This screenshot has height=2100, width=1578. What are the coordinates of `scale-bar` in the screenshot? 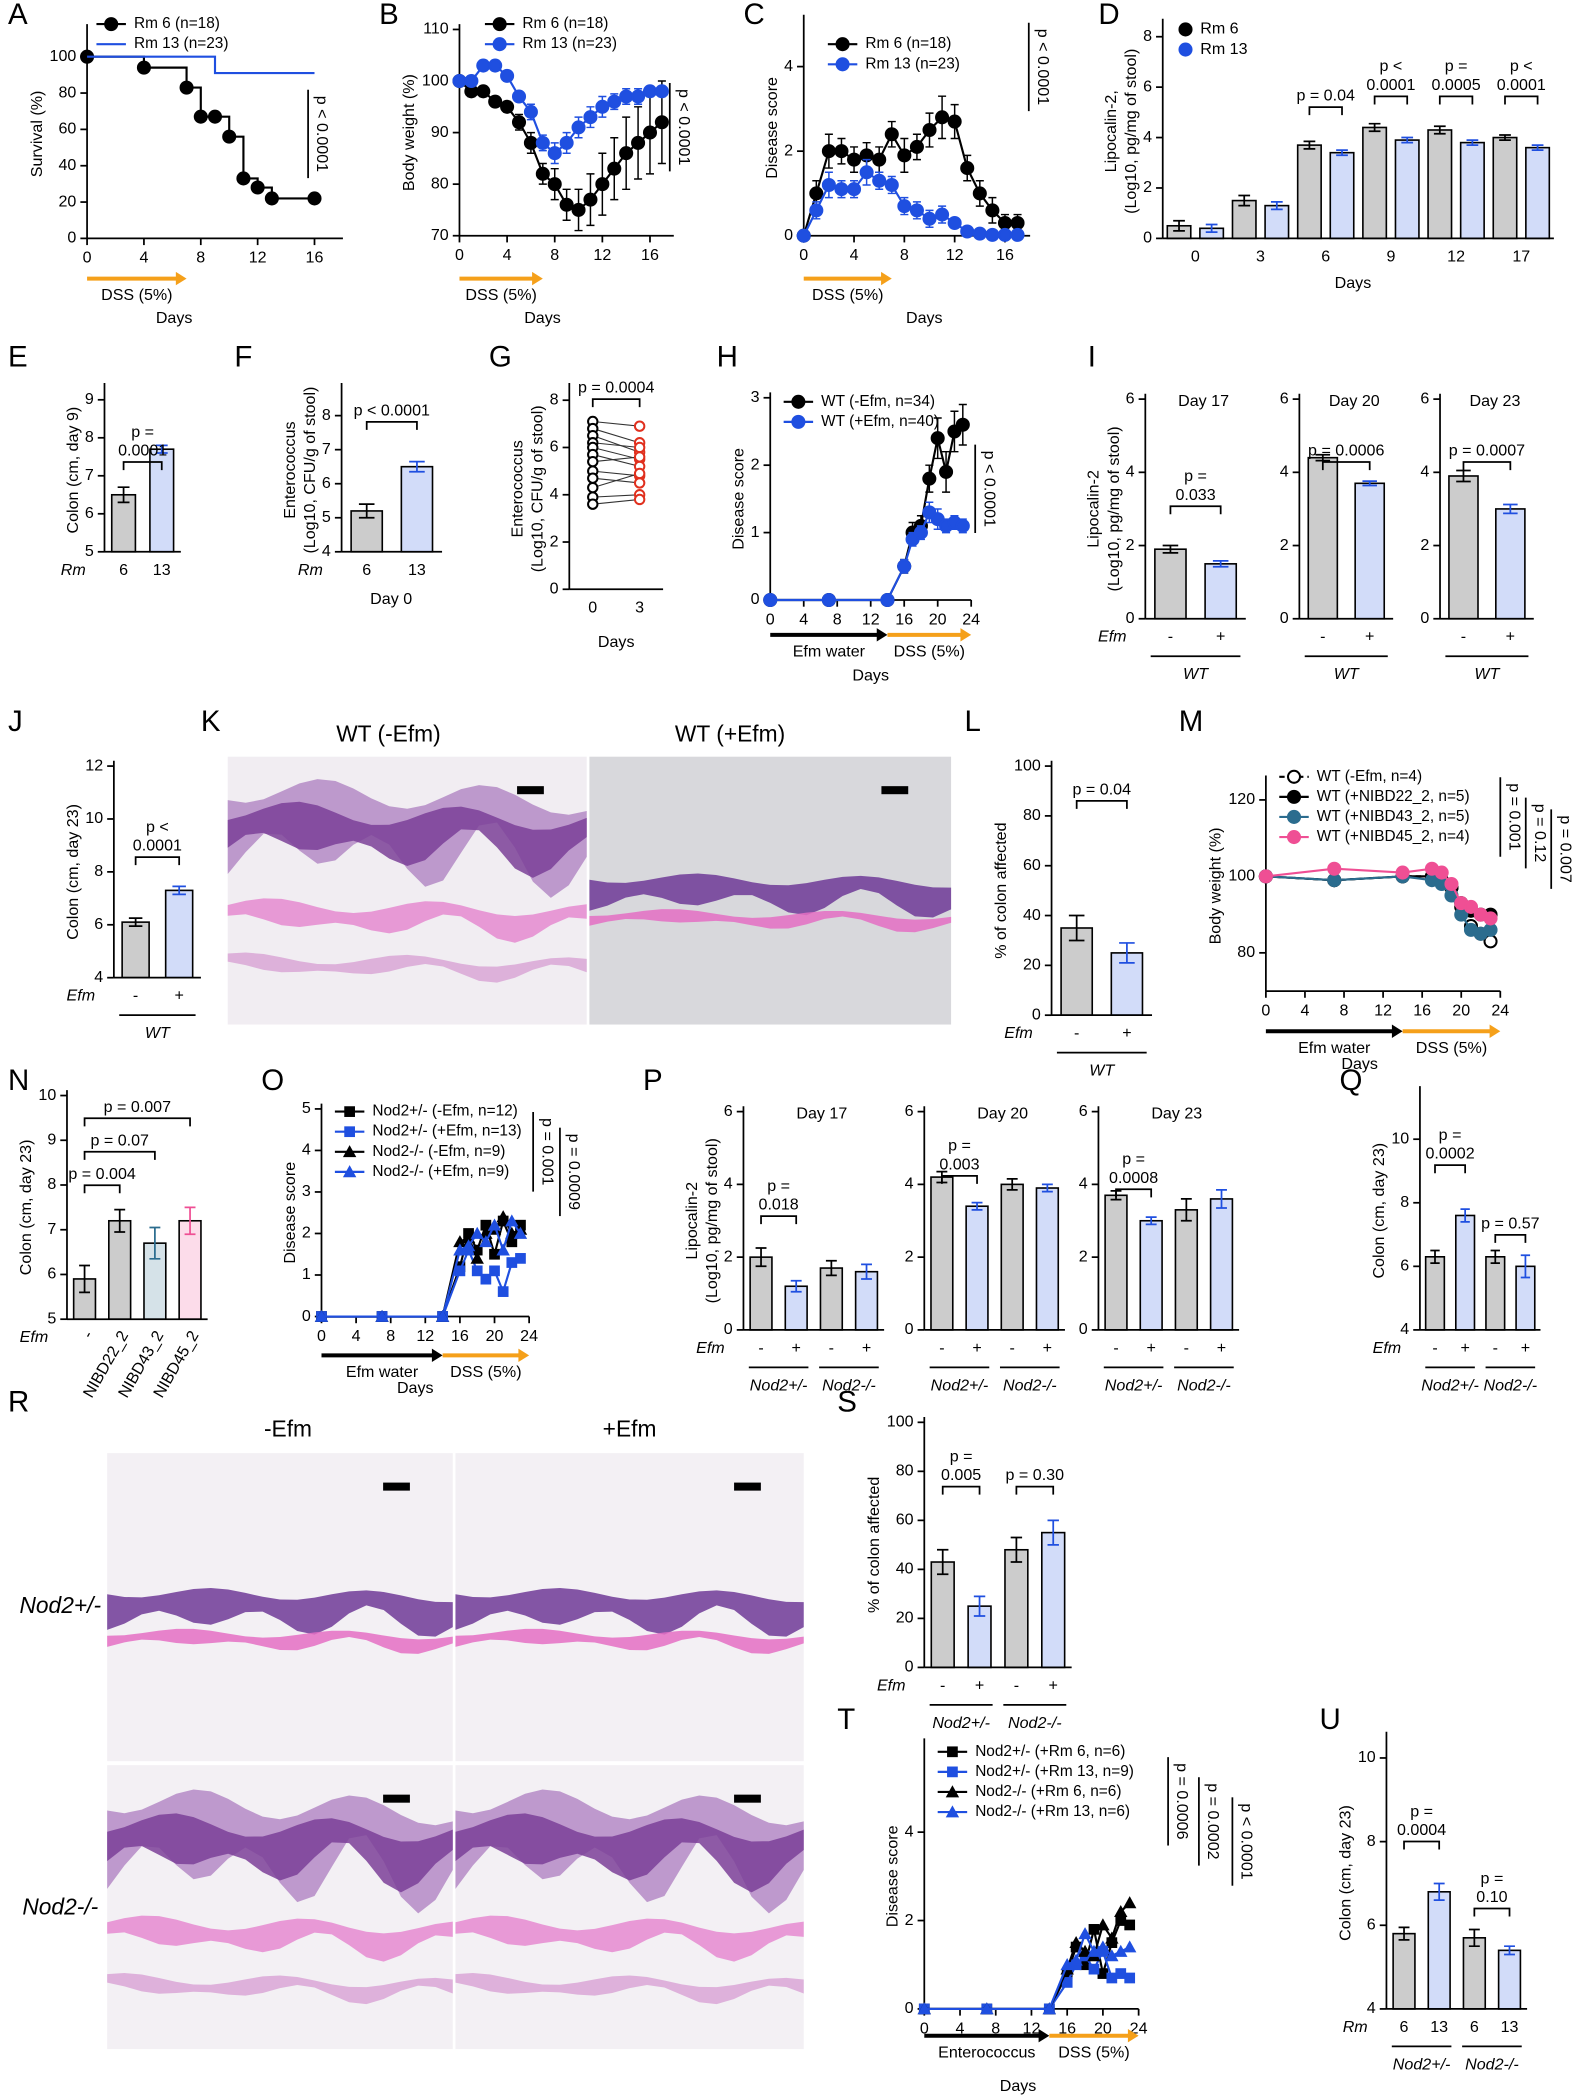 It's located at (530, 790).